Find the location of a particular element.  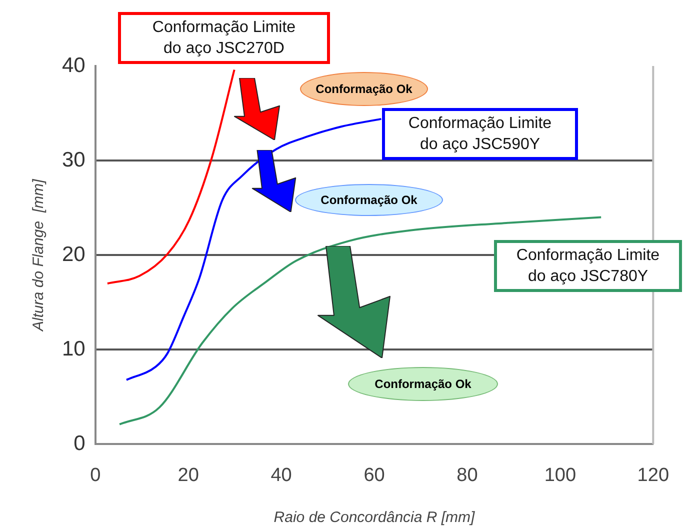

x-tick-label: 60 is located at coordinates (374, 475).